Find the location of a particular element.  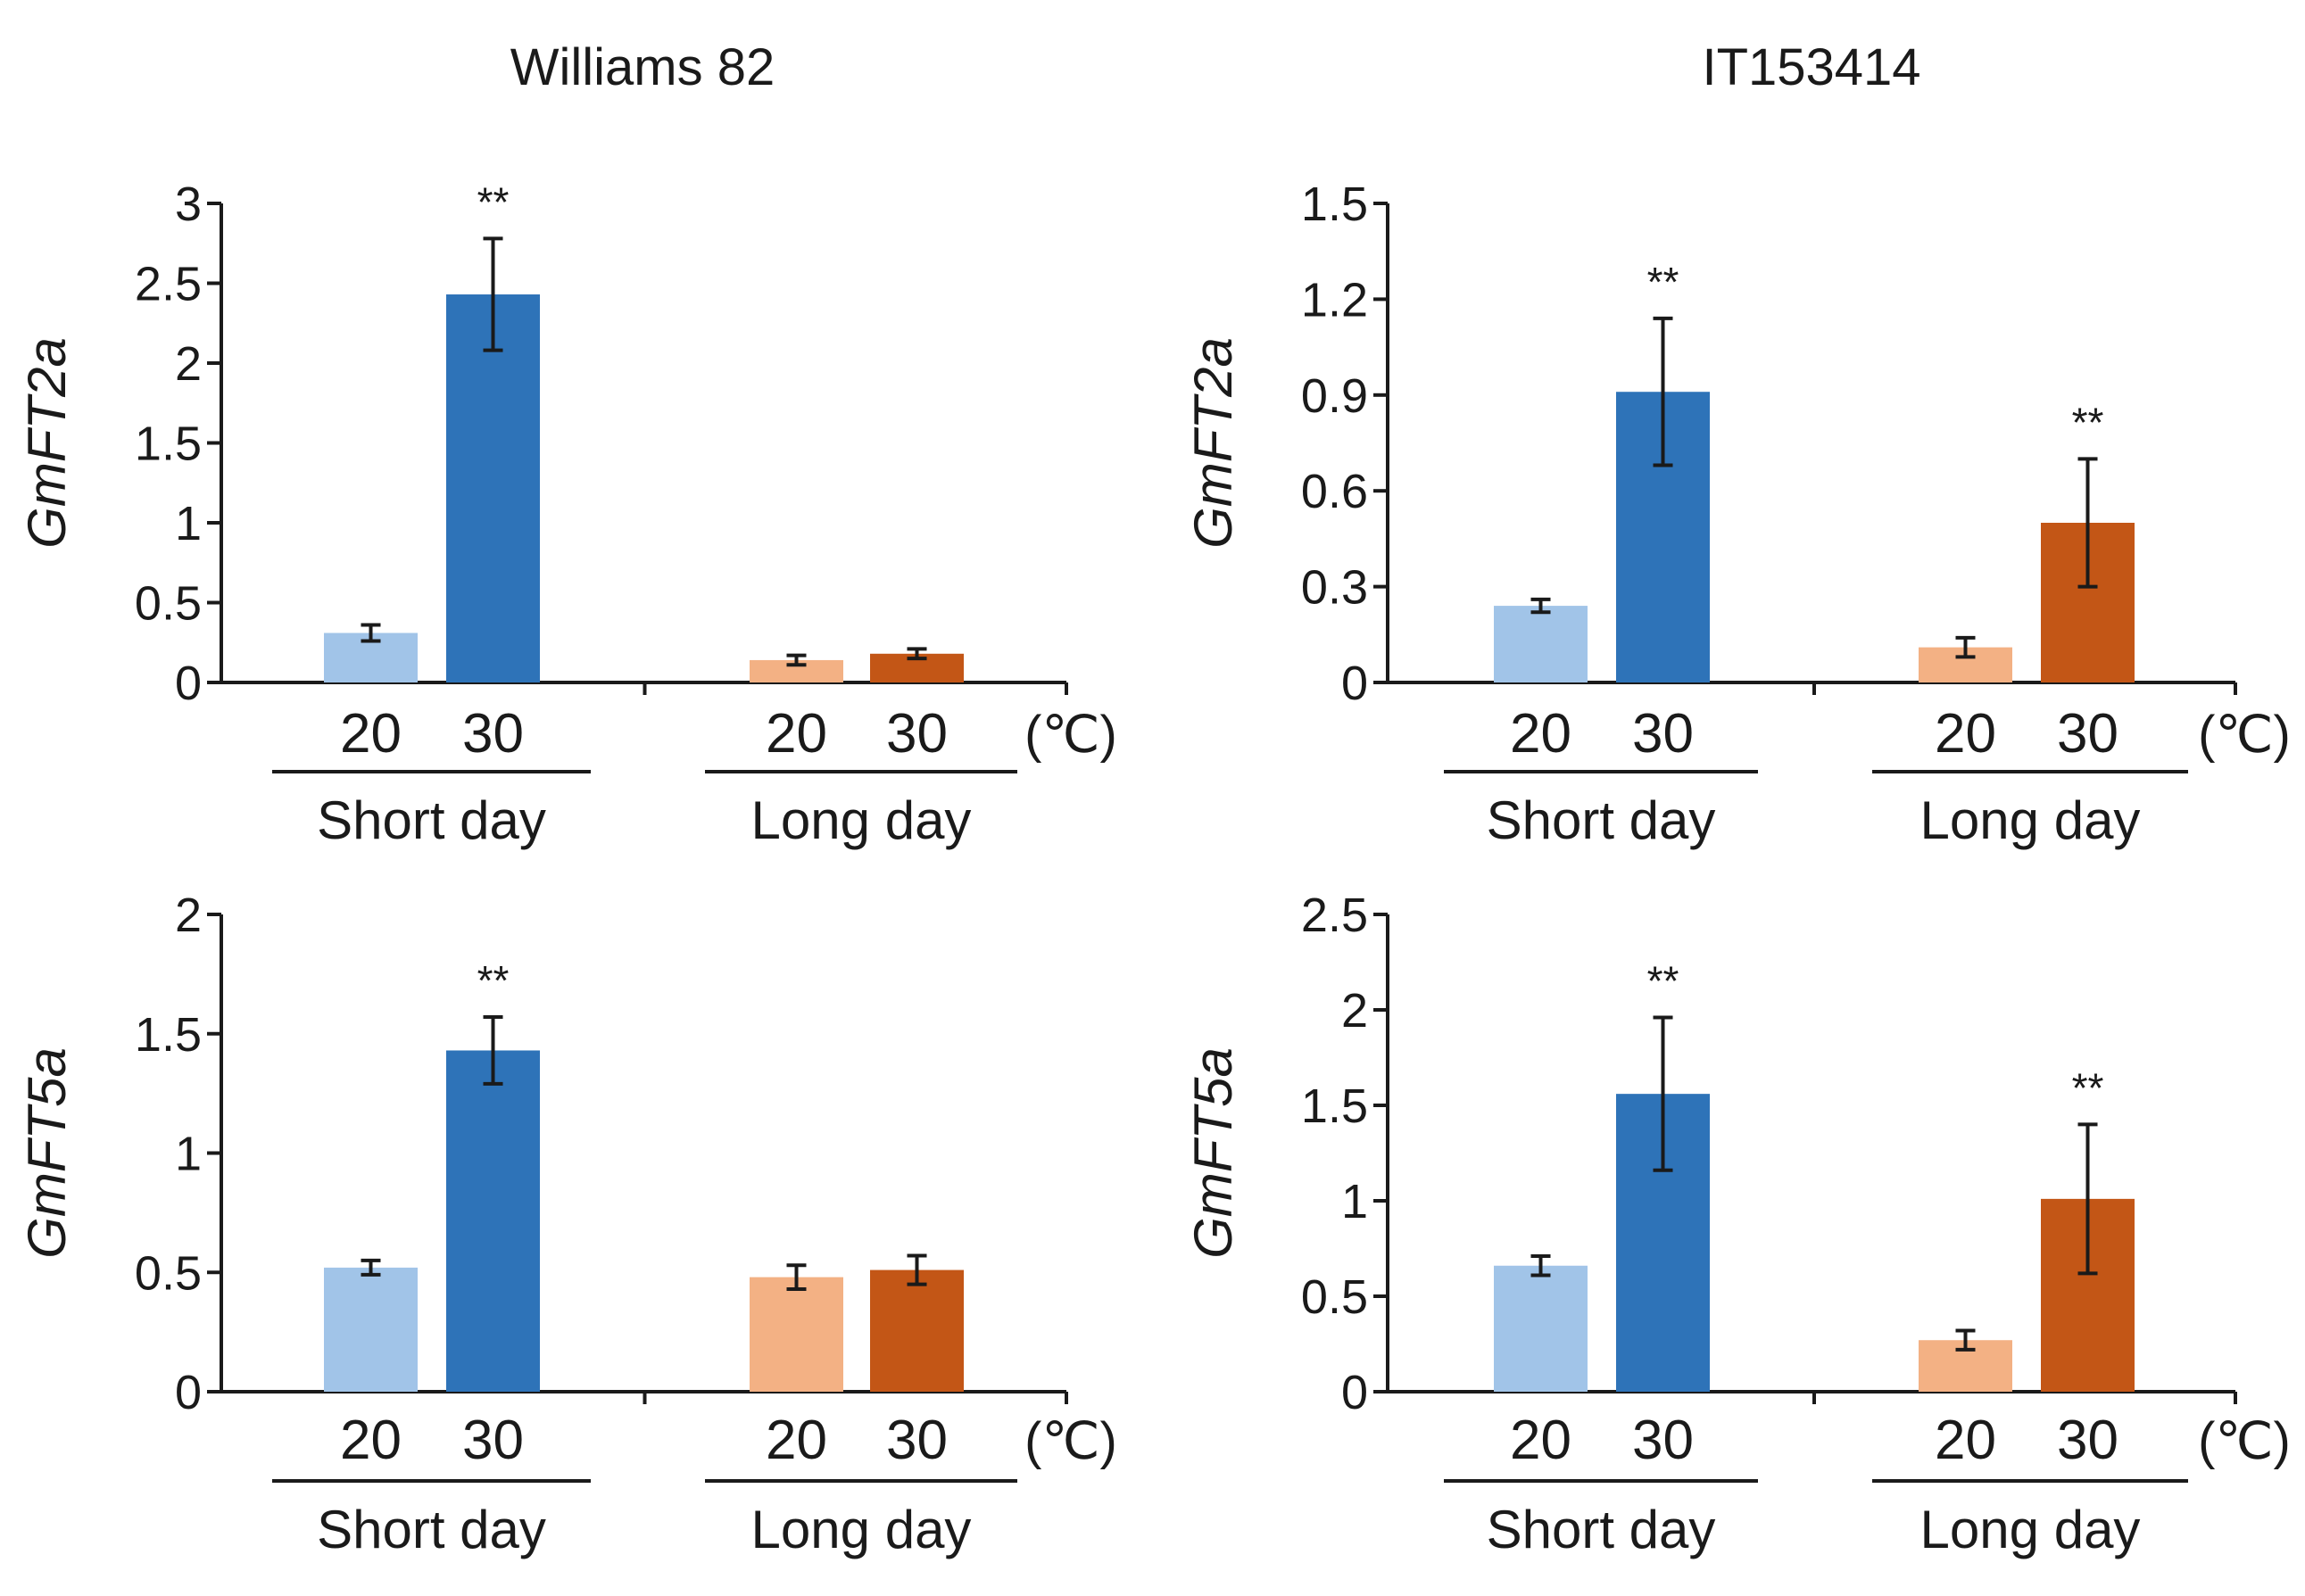

y-tick-label: 0.3 is located at coordinates (1334, 588).